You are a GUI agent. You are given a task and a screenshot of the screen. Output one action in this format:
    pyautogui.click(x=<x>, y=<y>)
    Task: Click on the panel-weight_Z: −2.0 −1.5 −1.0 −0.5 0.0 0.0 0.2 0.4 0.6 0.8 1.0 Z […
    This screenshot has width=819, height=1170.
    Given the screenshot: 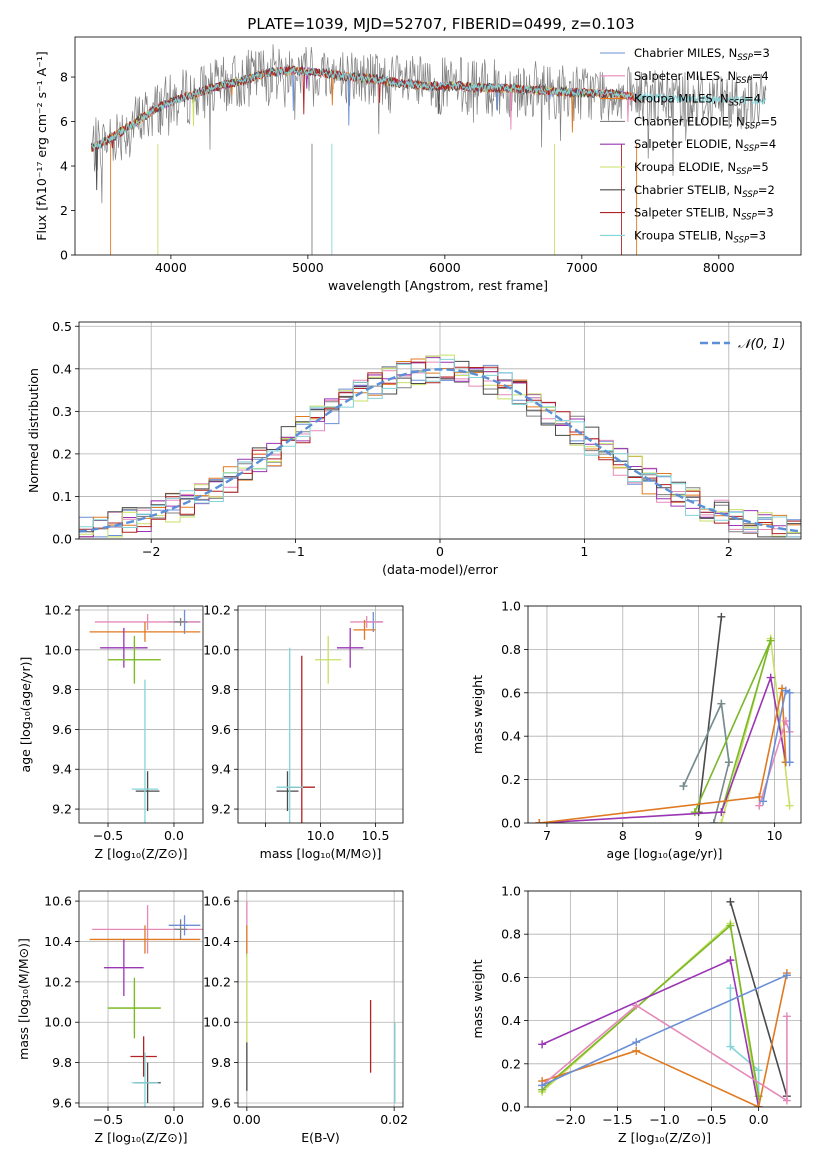 What is the action you would take?
    pyautogui.click(x=636, y=1014)
    